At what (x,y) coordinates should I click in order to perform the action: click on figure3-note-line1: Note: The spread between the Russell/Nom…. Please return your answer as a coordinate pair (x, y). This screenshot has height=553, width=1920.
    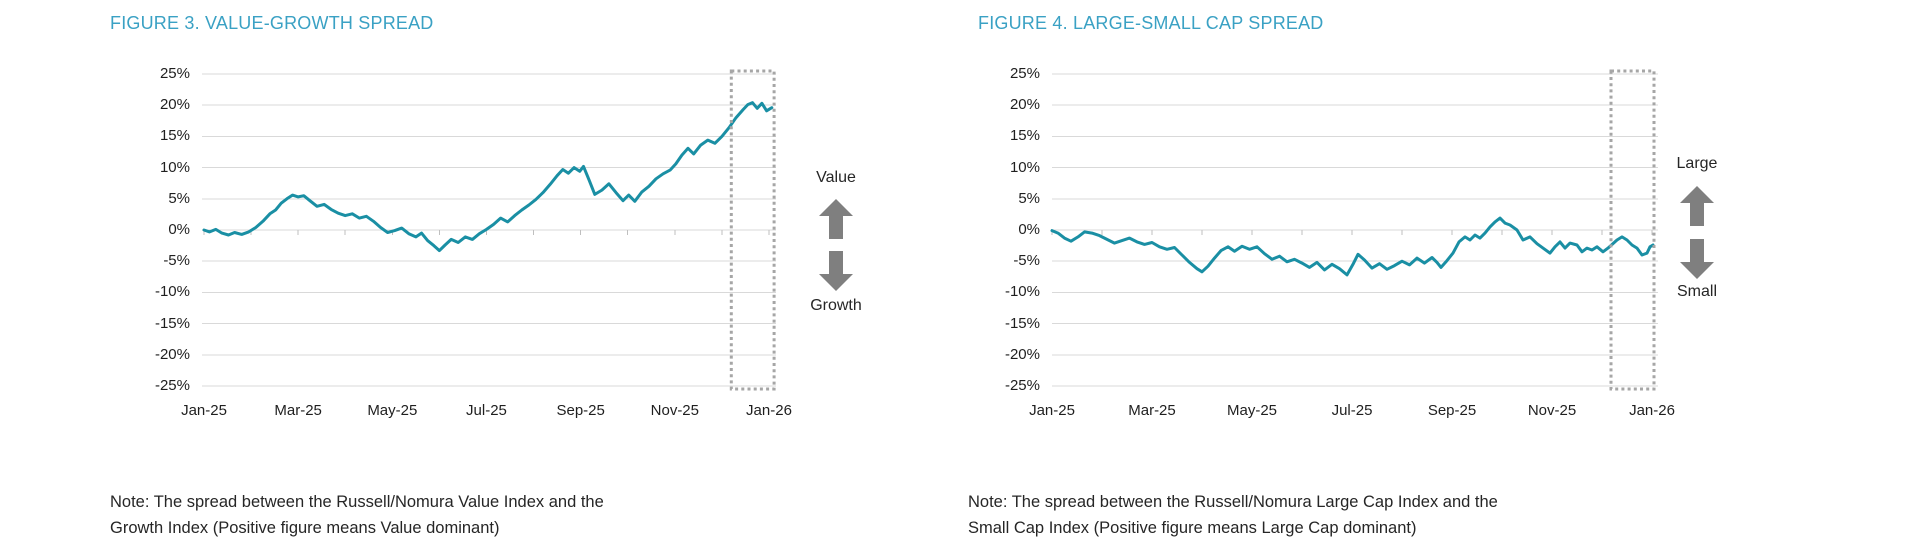
    Looking at the image, I should click on (357, 502).